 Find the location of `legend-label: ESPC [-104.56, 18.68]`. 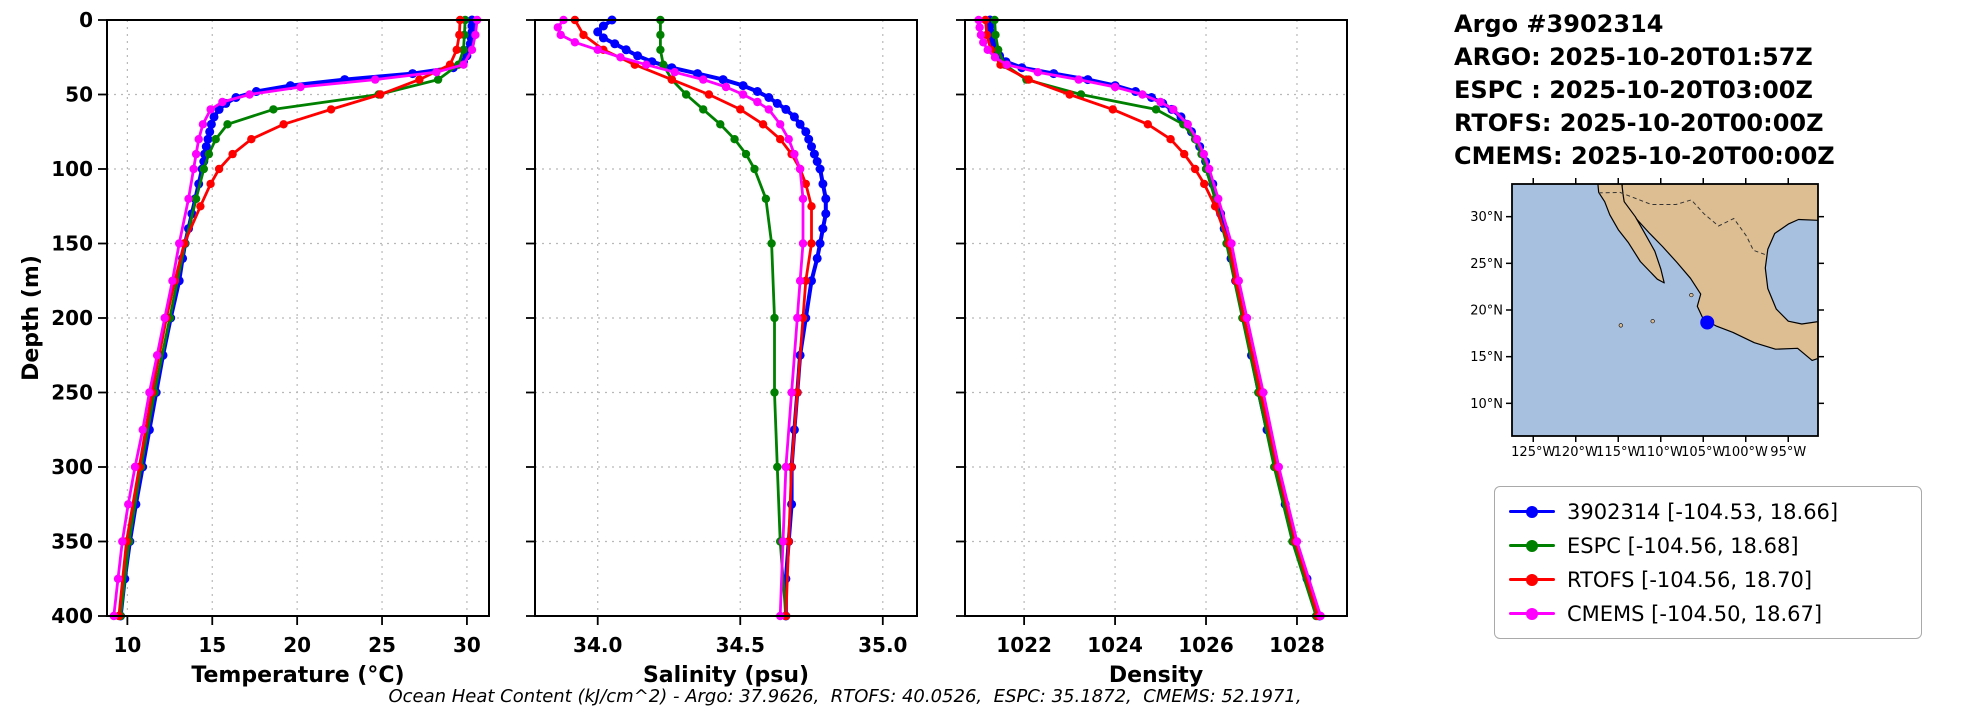

legend-label: ESPC [-104.56, 18.68] is located at coordinates (1683, 545).